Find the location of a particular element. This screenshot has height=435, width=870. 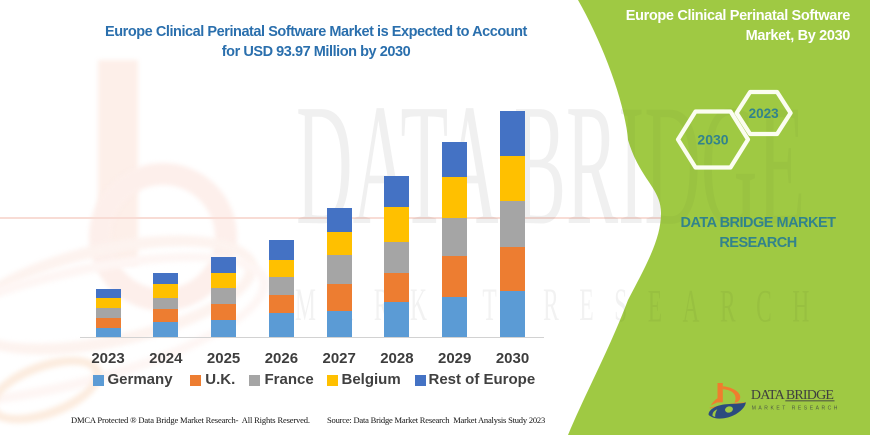

svg-text: 2030 is located at coordinates (712, 140).